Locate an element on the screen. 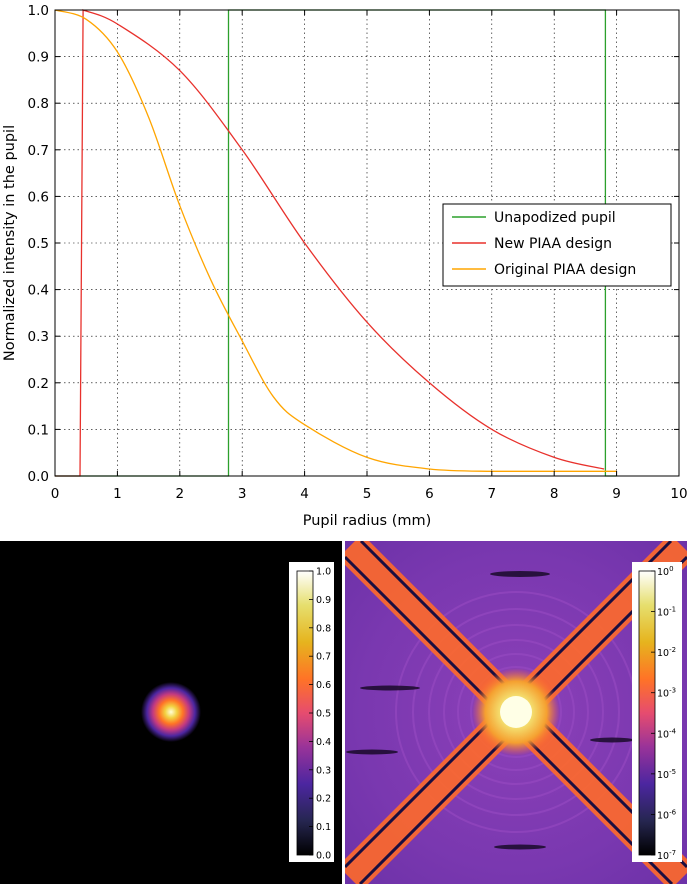 This screenshot has height=884, width=687. log-colorbar-tick-label: 10⁻⁴ is located at coordinates (667, 733).